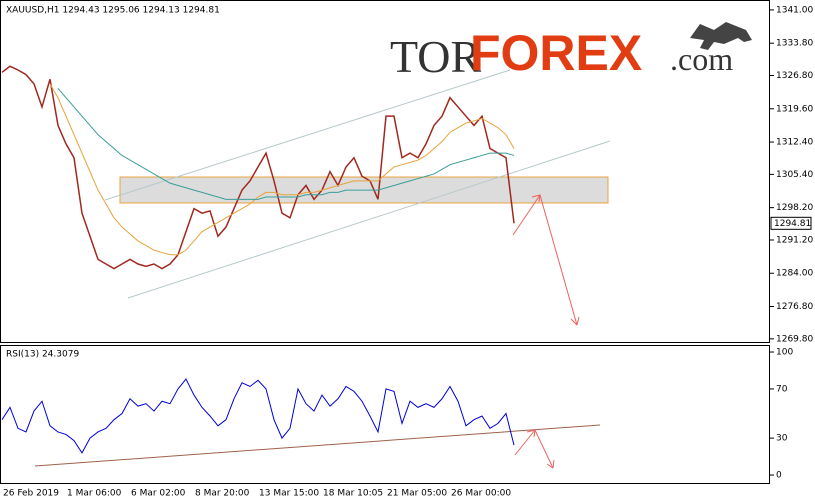 This screenshot has height=503, width=815. What do you see at coordinates (782, 389) in the screenshot?
I see `y-tick-label: 70` at bounding box center [782, 389].